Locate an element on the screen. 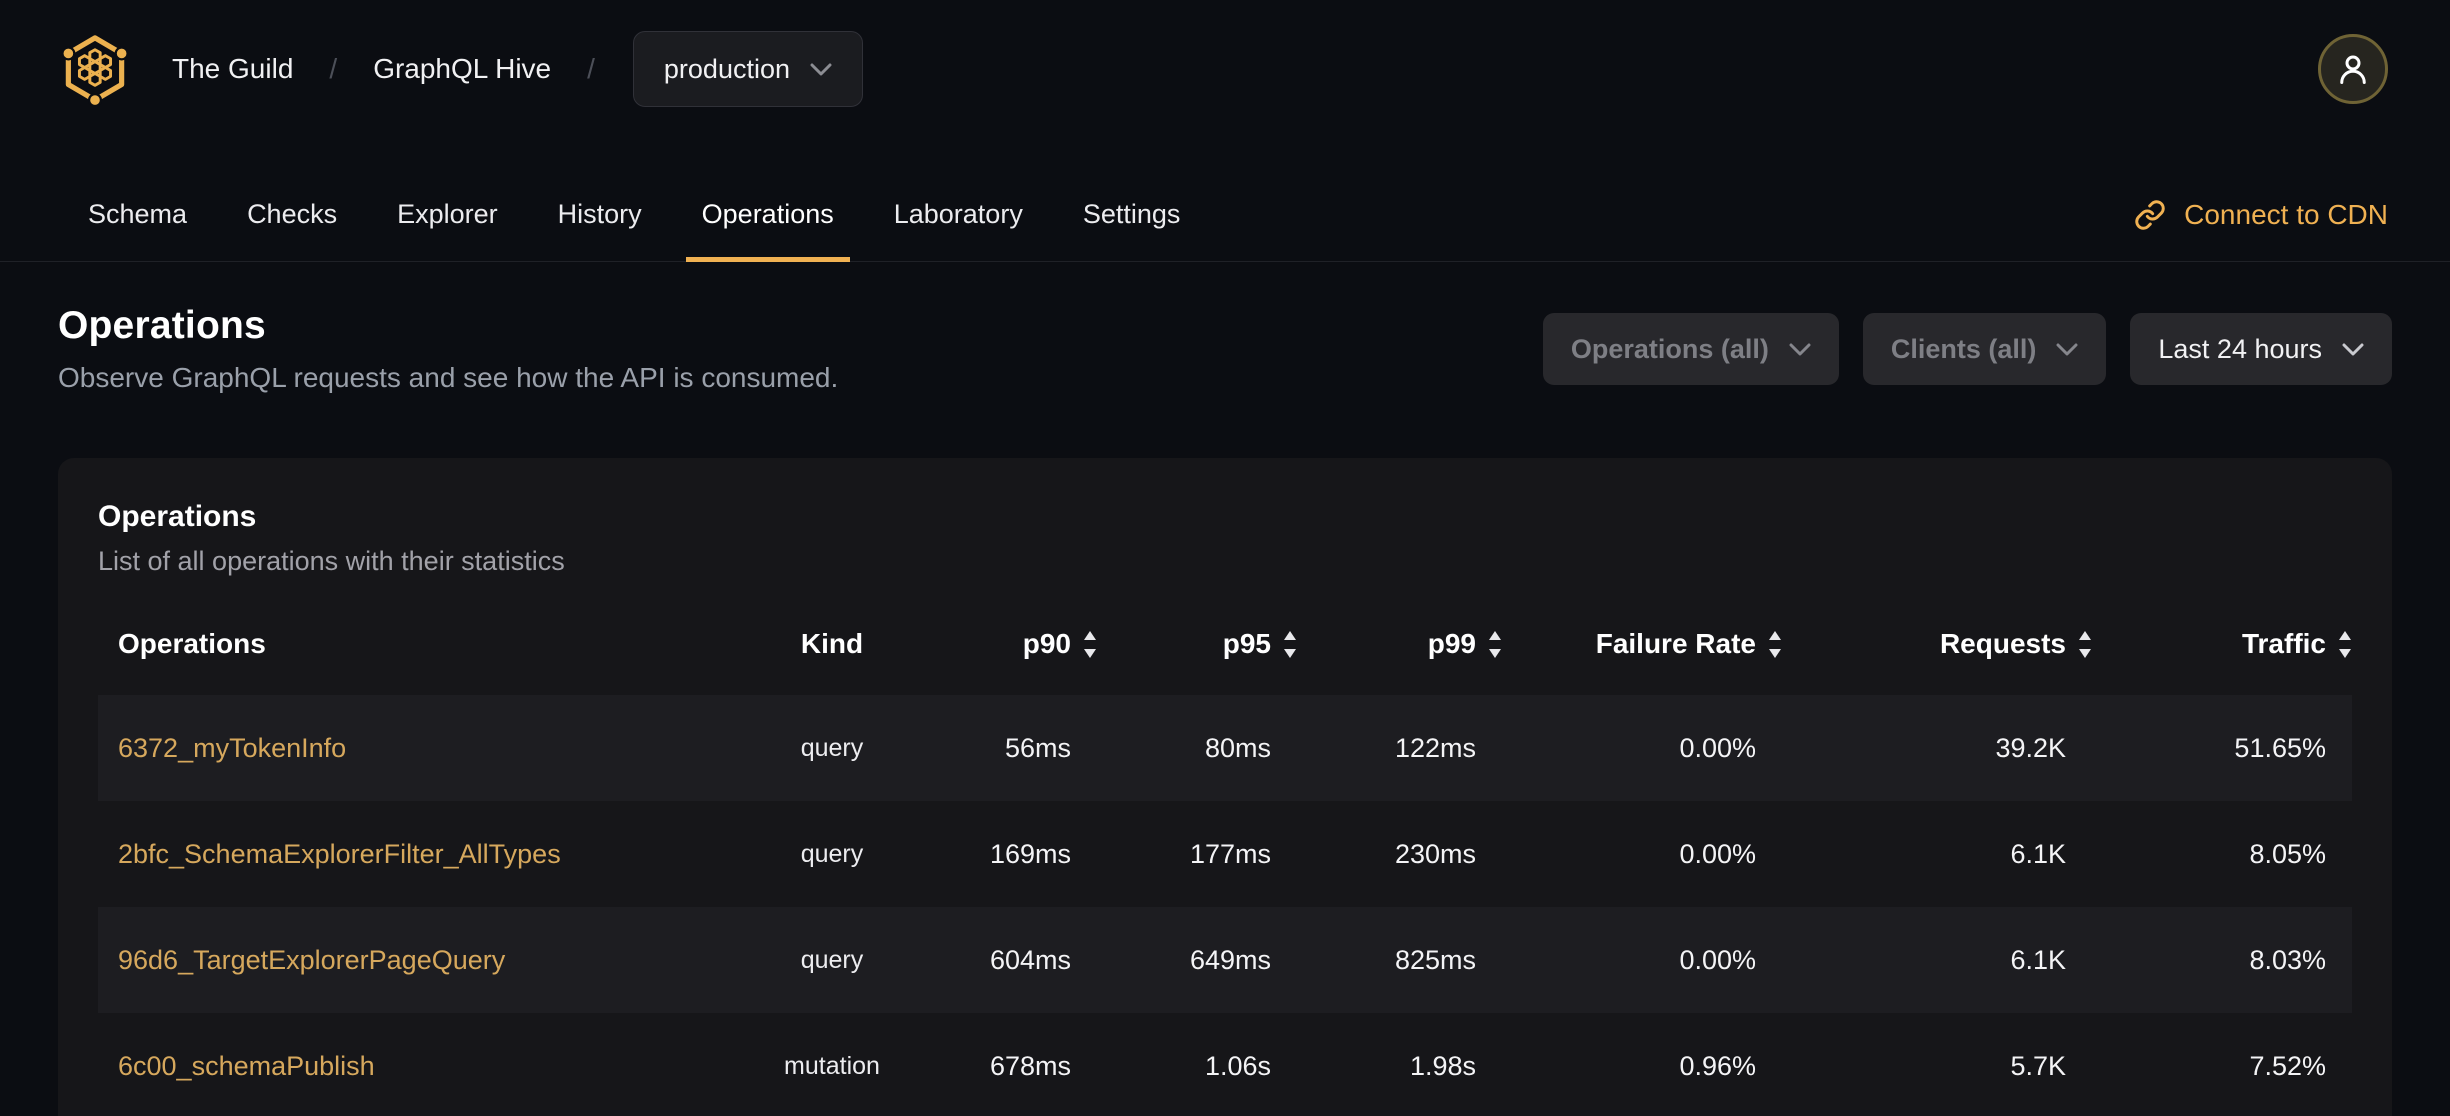  column-label: Requests is located at coordinates (2002, 643).